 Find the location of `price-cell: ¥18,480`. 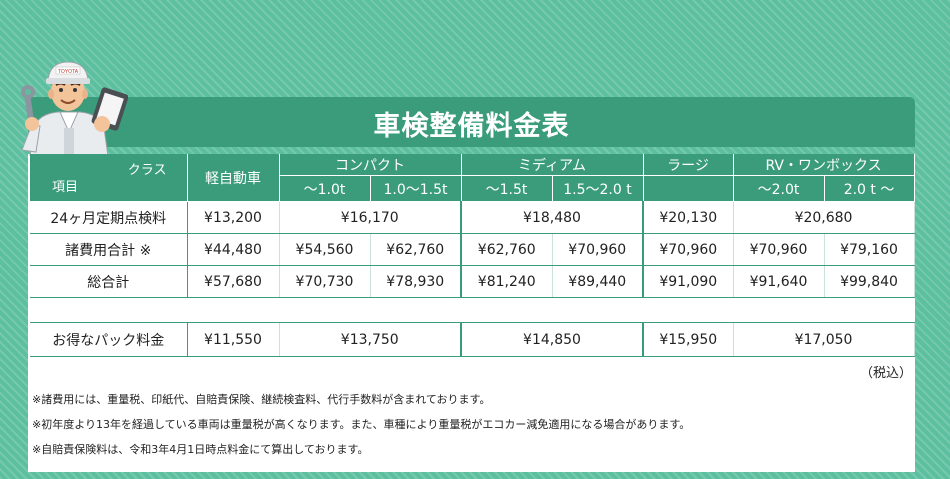

price-cell: ¥18,480 is located at coordinates (553, 217).